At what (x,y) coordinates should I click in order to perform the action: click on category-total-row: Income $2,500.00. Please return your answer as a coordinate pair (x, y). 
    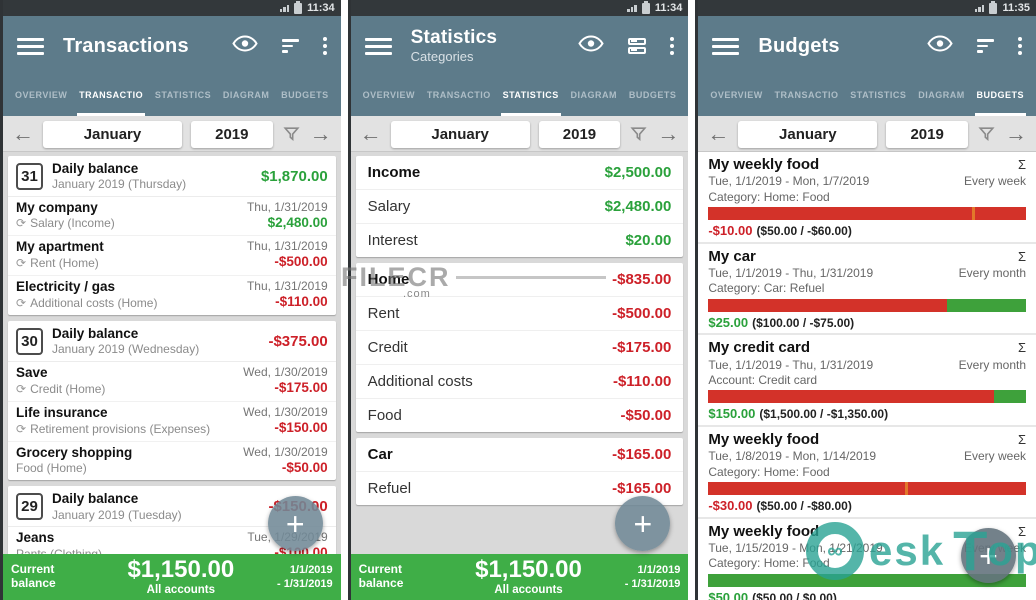
    Looking at the image, I should click on (519, 173).